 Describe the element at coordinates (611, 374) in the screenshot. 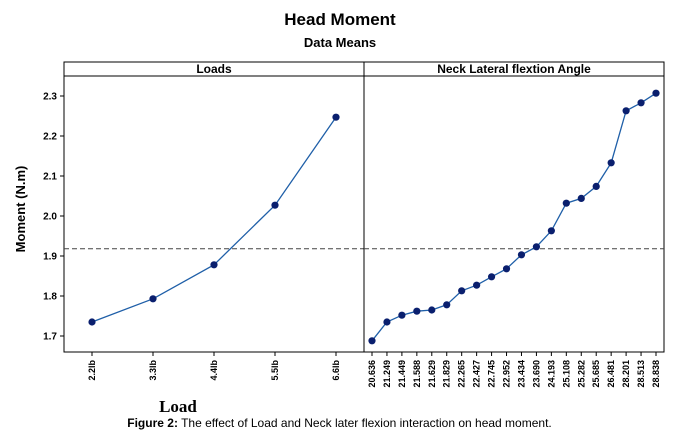

I see `x-tick-label: 26.481` at that location.